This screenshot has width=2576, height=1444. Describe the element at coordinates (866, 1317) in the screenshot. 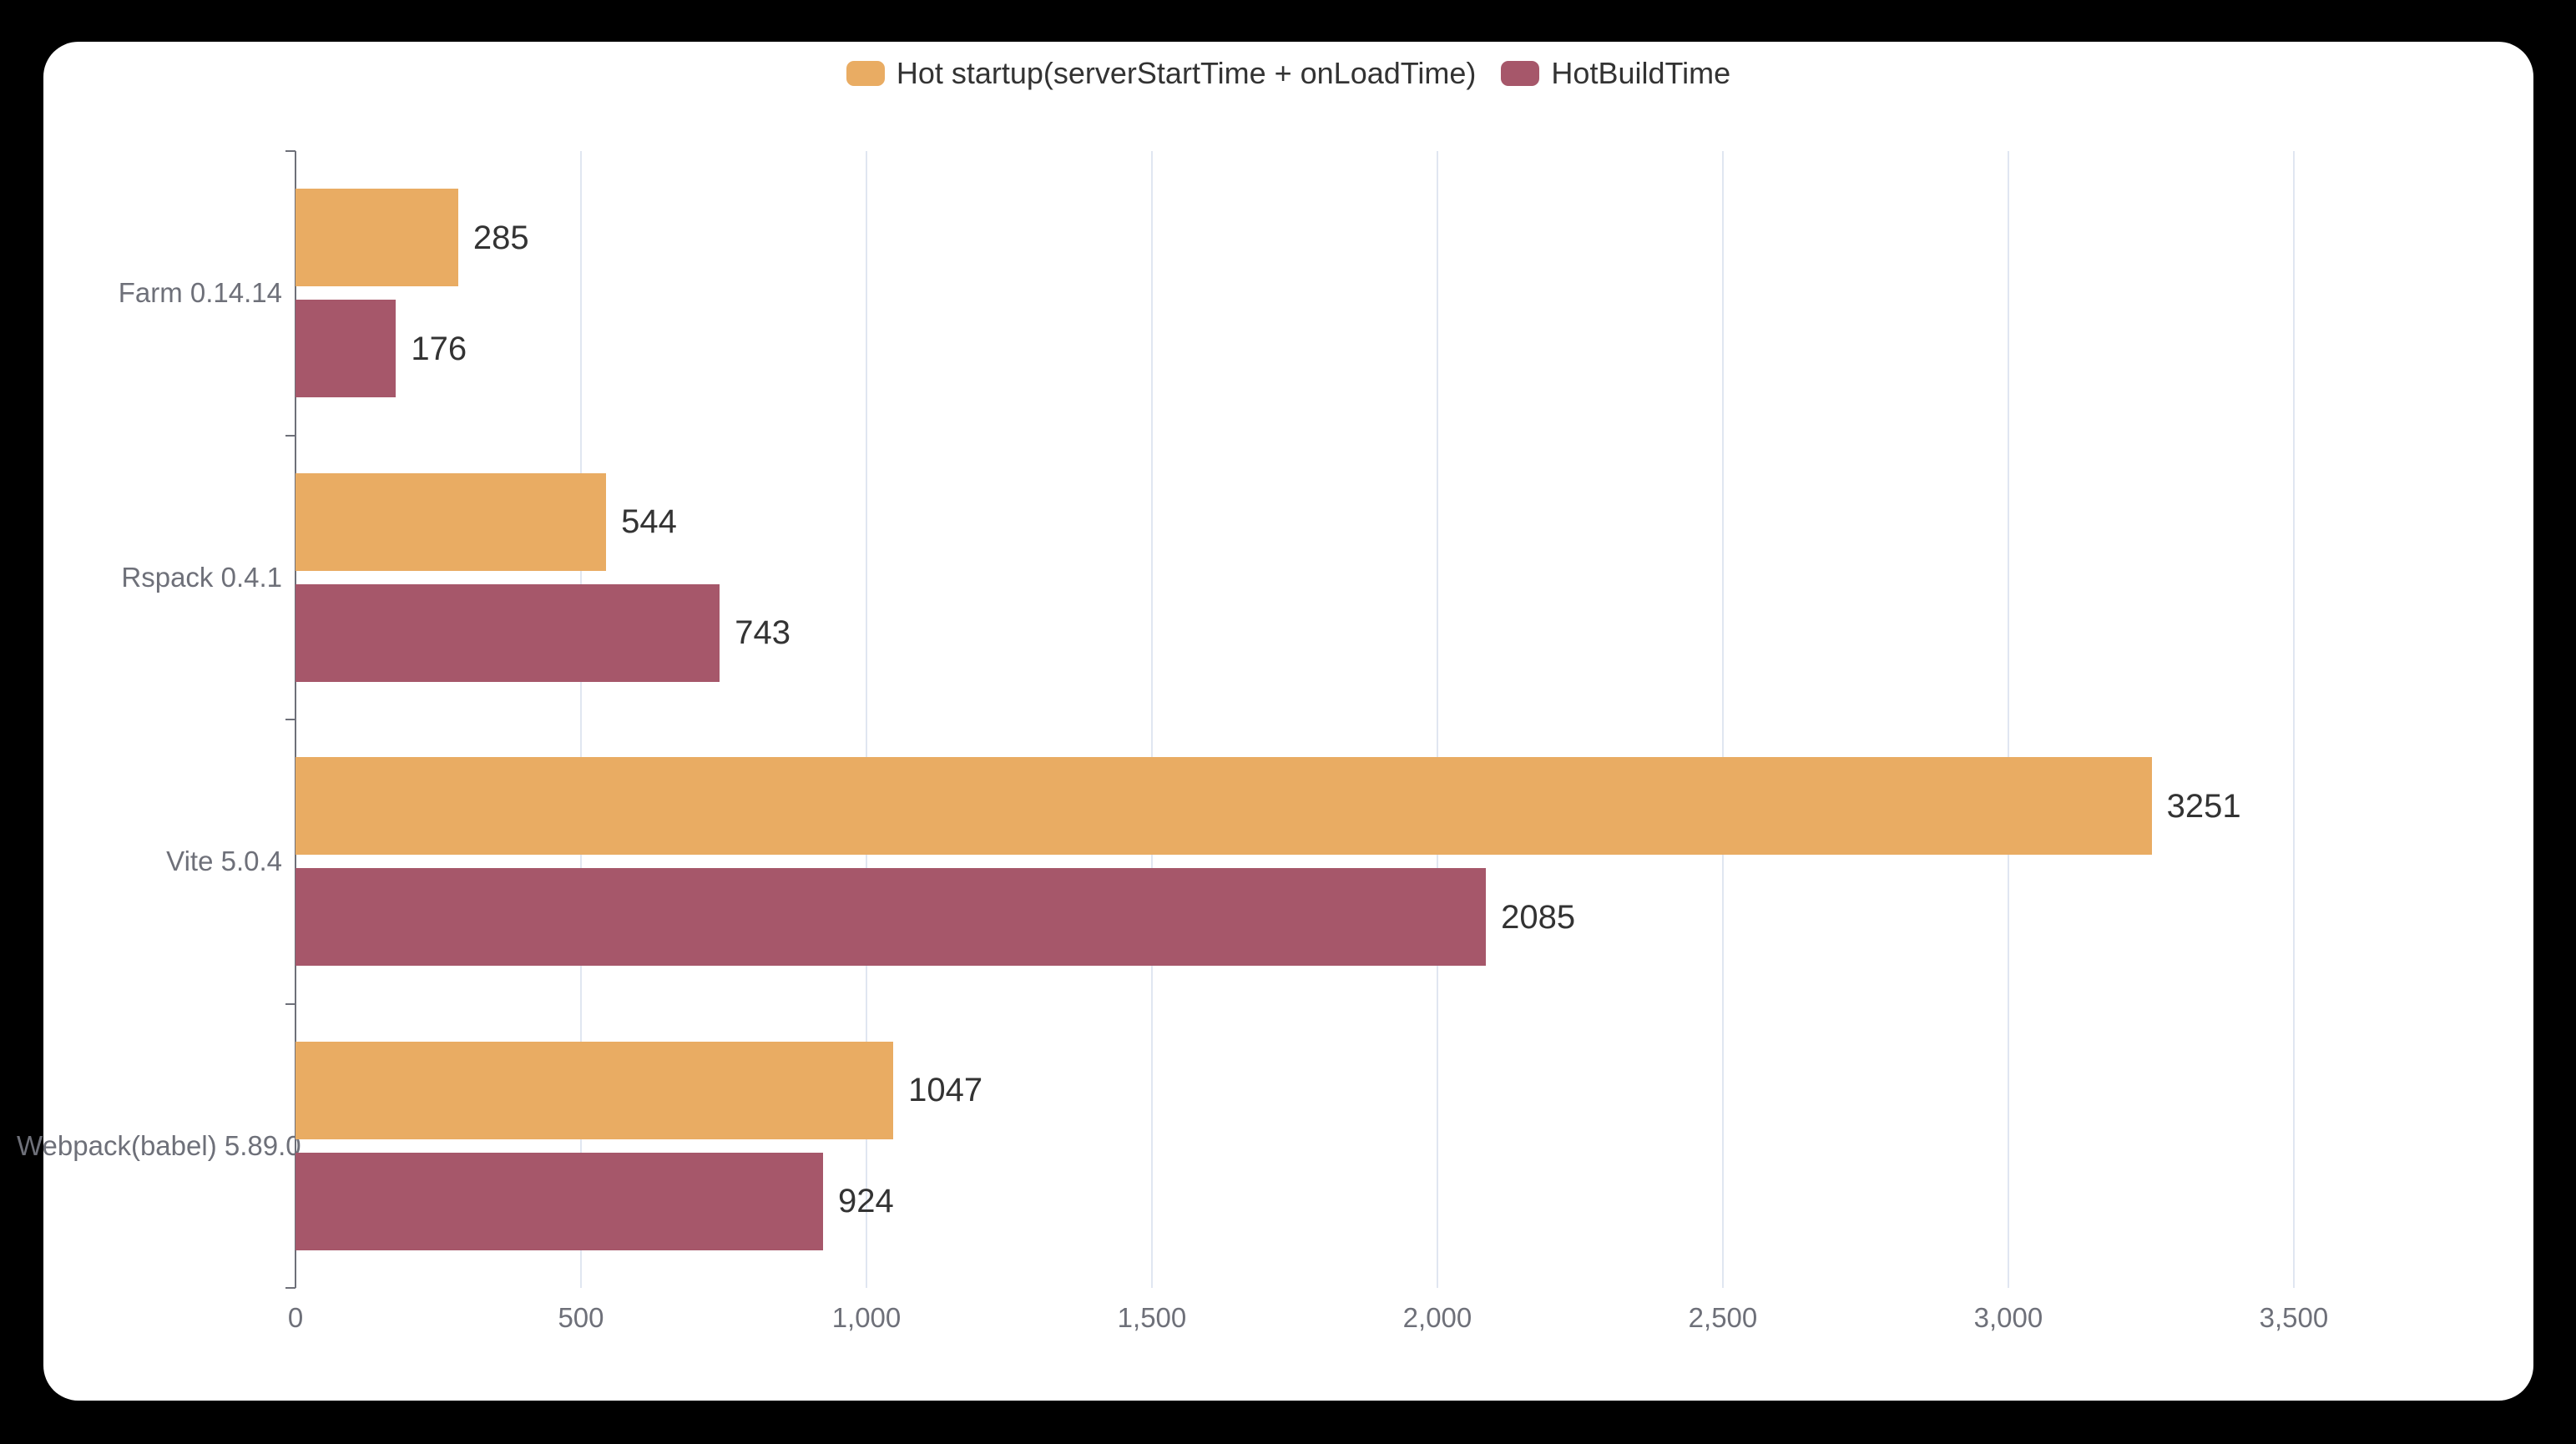

I see `x-axis-tick-label: 1,000` at that location.